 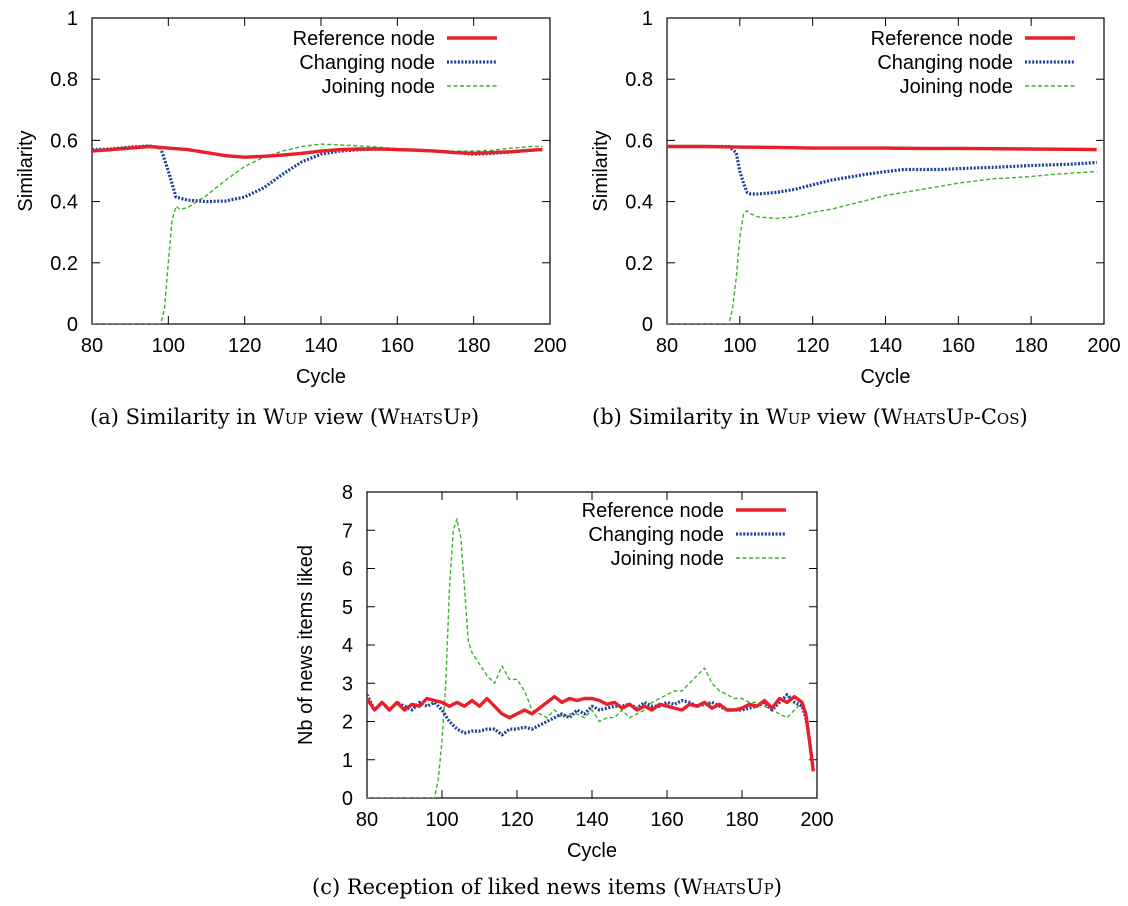 I want to click on caption-b: (b) Similarity in Wup view (WhatsUp-Cos), so click(x=810, y=417).